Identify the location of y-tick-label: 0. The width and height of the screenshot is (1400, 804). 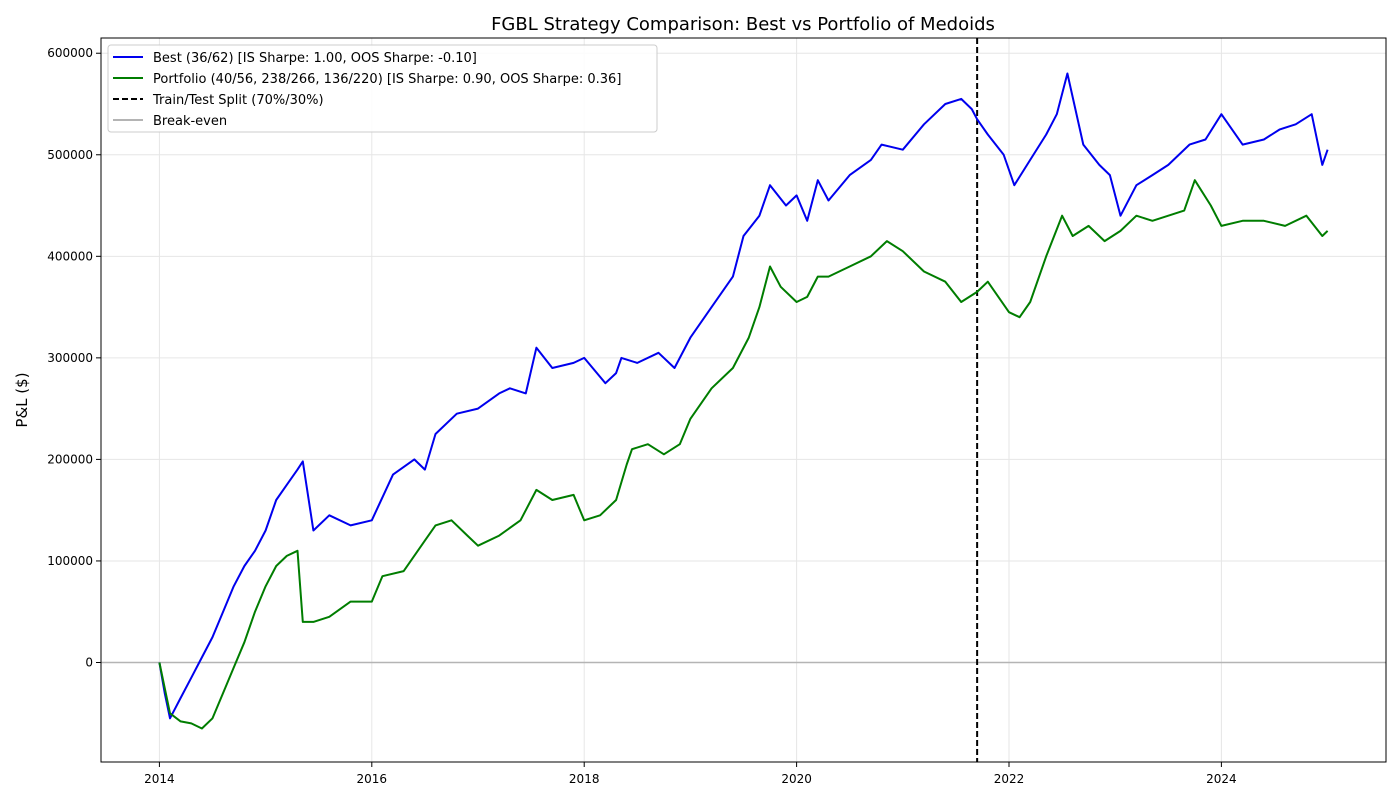
(89, 662).